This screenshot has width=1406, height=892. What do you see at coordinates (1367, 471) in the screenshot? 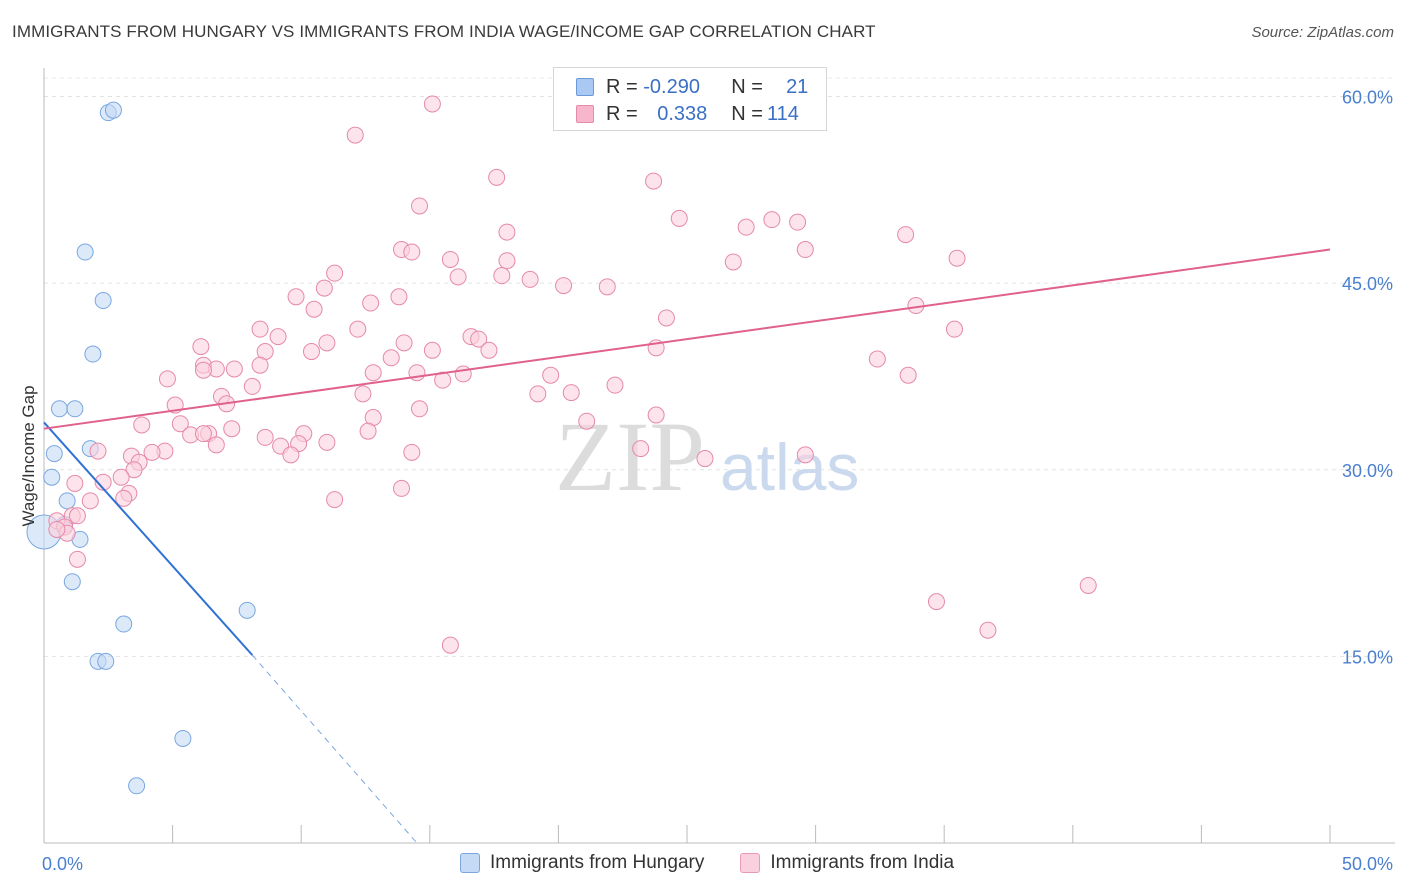
I see `y-tick-label: 30.0%` at bounding box center [1367, 471].